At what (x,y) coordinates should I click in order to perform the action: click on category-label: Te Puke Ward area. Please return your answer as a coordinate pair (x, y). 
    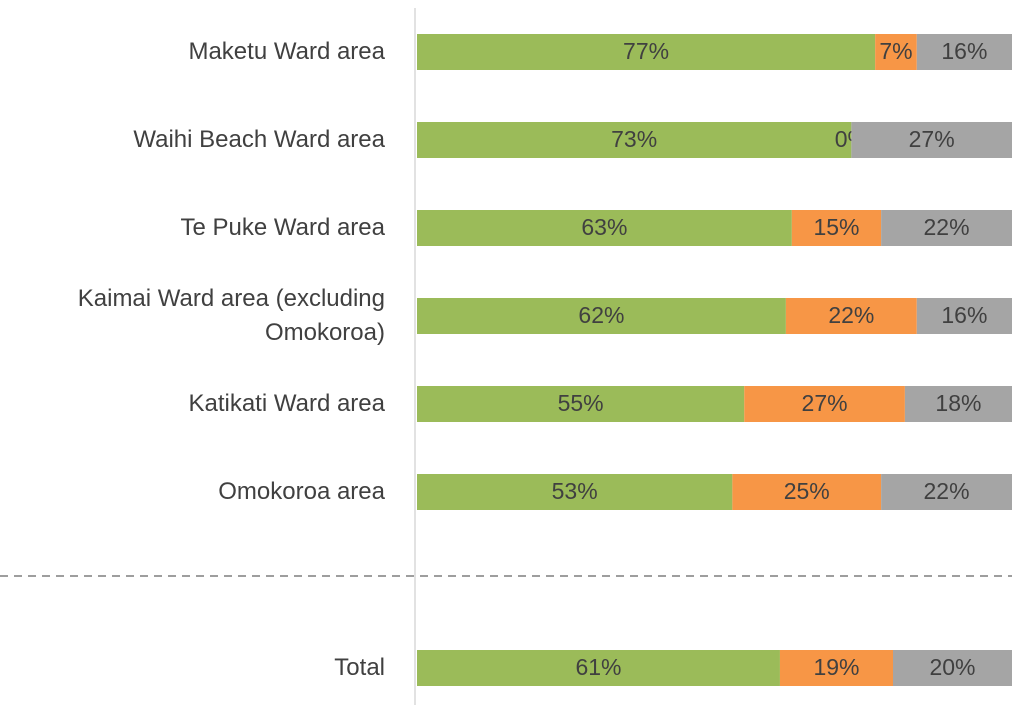
    Looking at the image, I should click on (282, 227).